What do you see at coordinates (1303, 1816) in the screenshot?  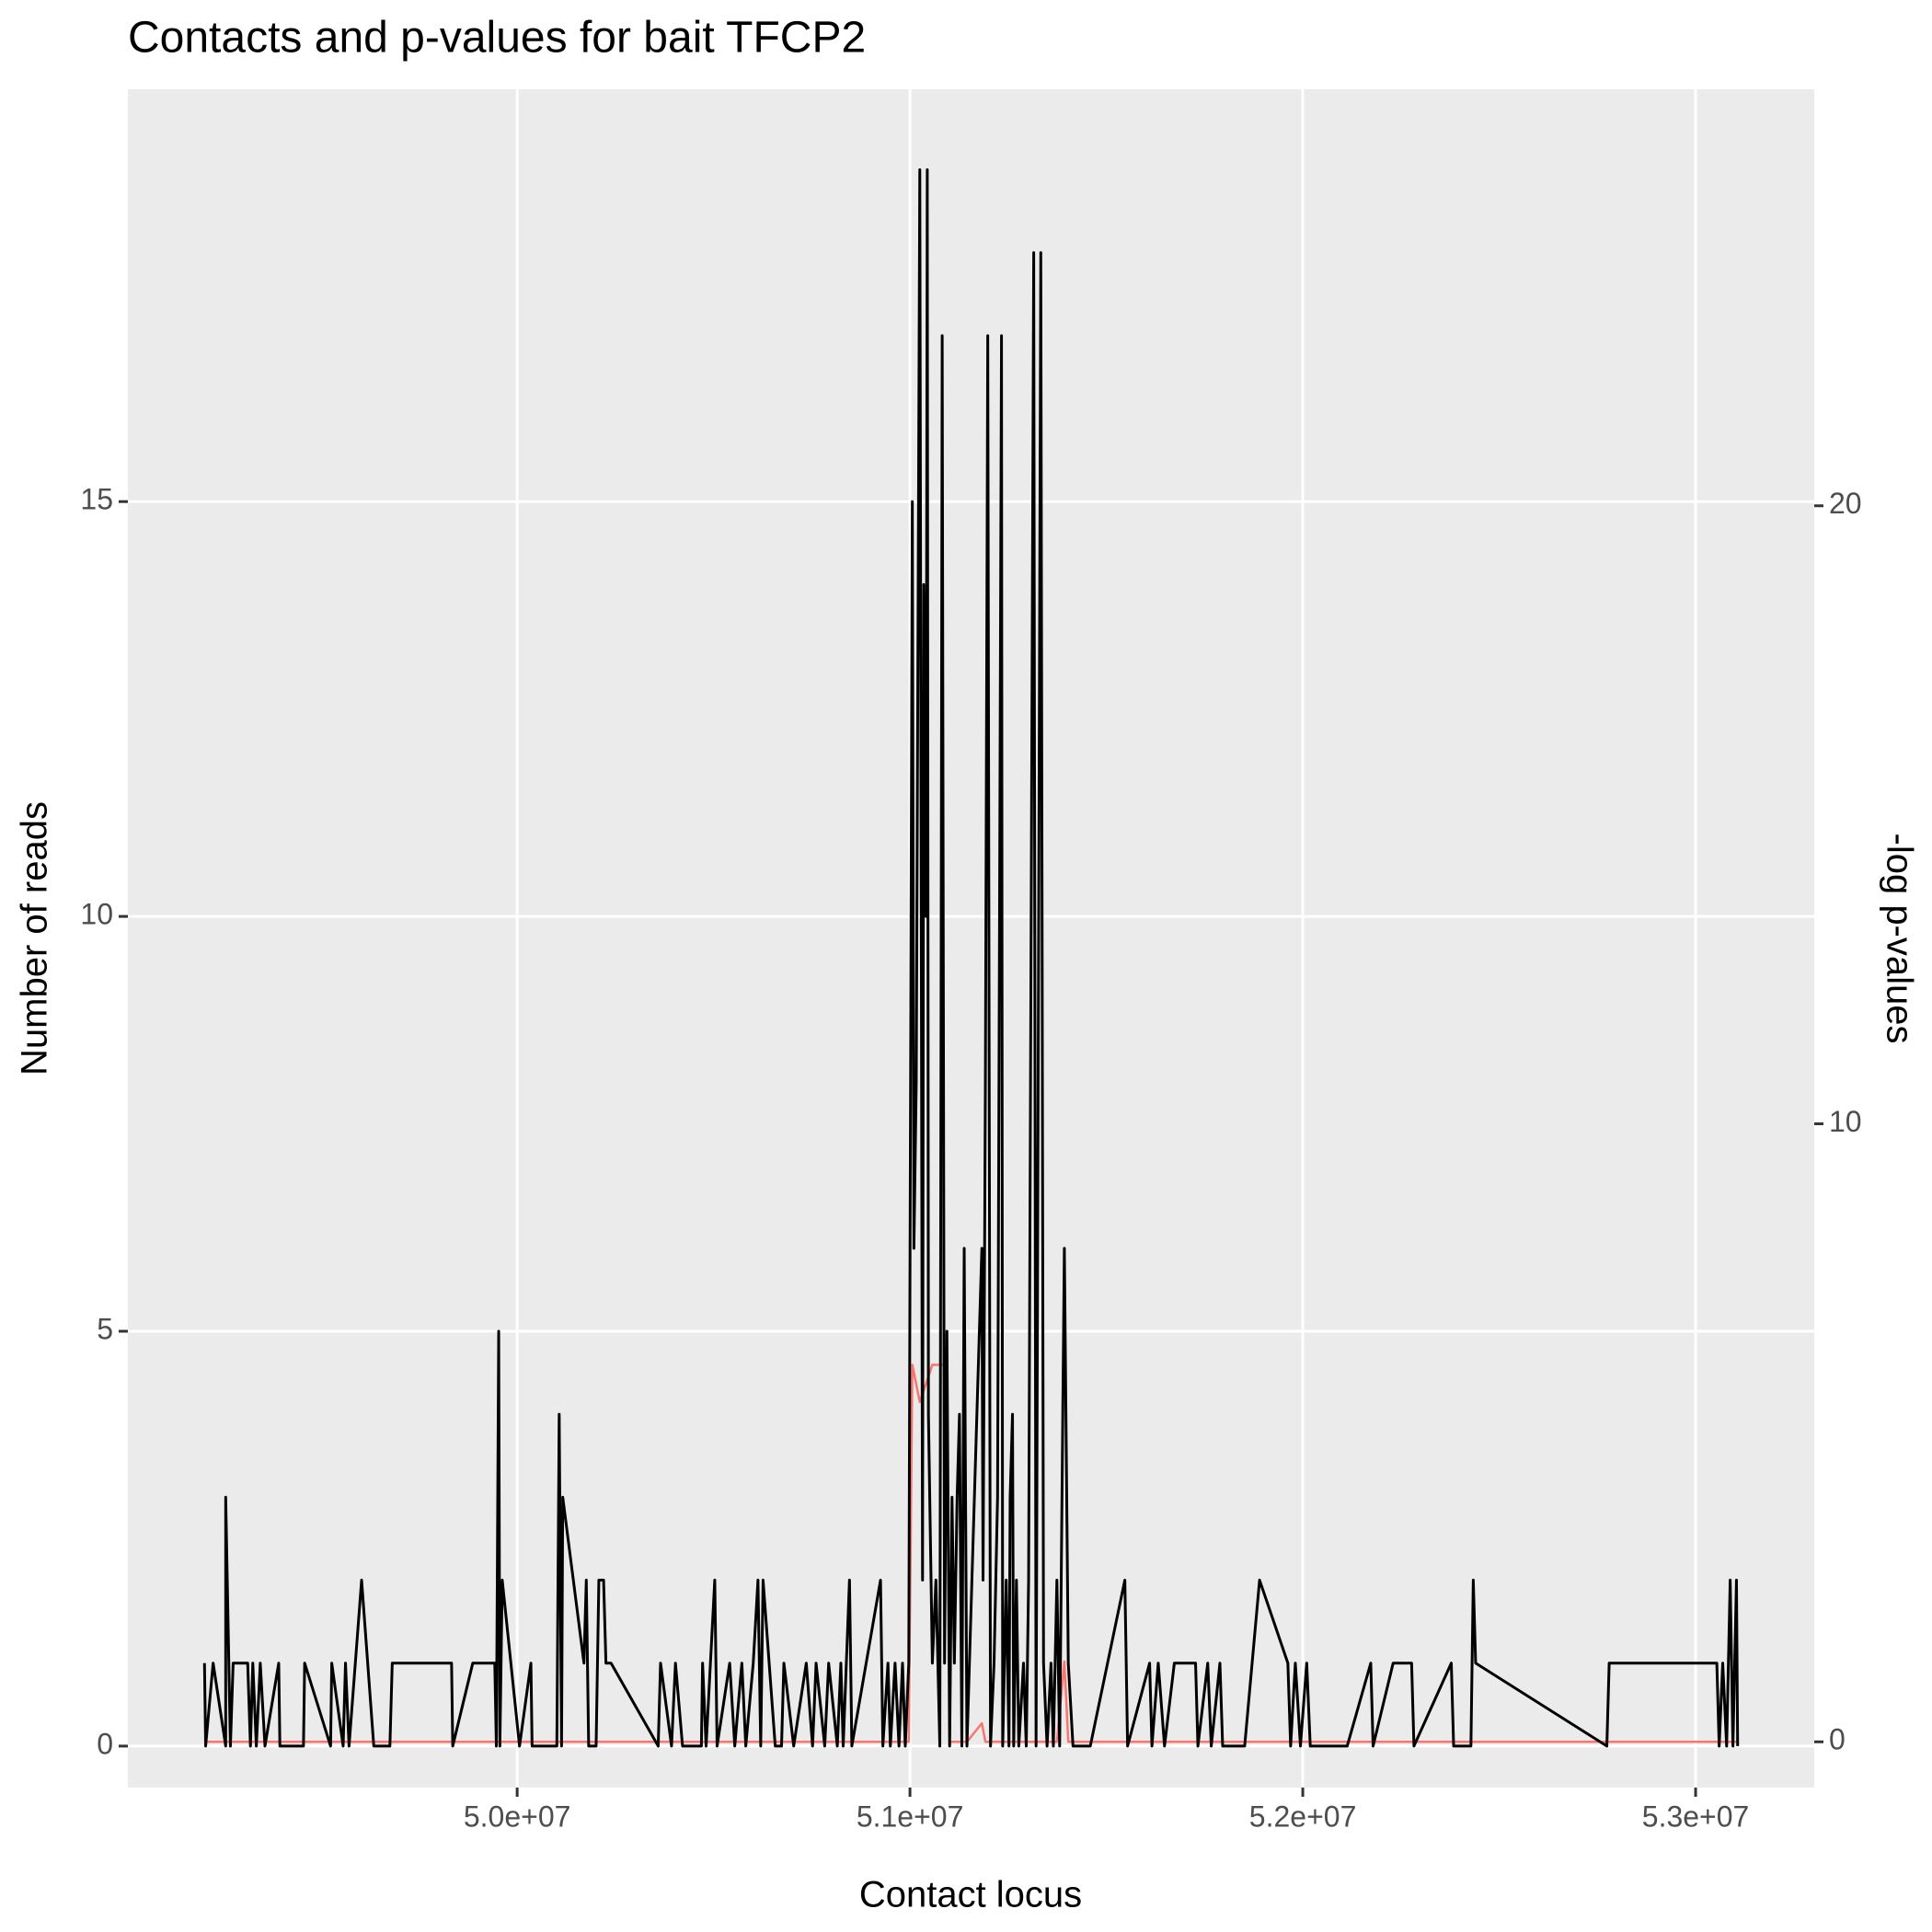 I see `x-tick-label: 5.2e+07` at bounding box center [1303, 1816].